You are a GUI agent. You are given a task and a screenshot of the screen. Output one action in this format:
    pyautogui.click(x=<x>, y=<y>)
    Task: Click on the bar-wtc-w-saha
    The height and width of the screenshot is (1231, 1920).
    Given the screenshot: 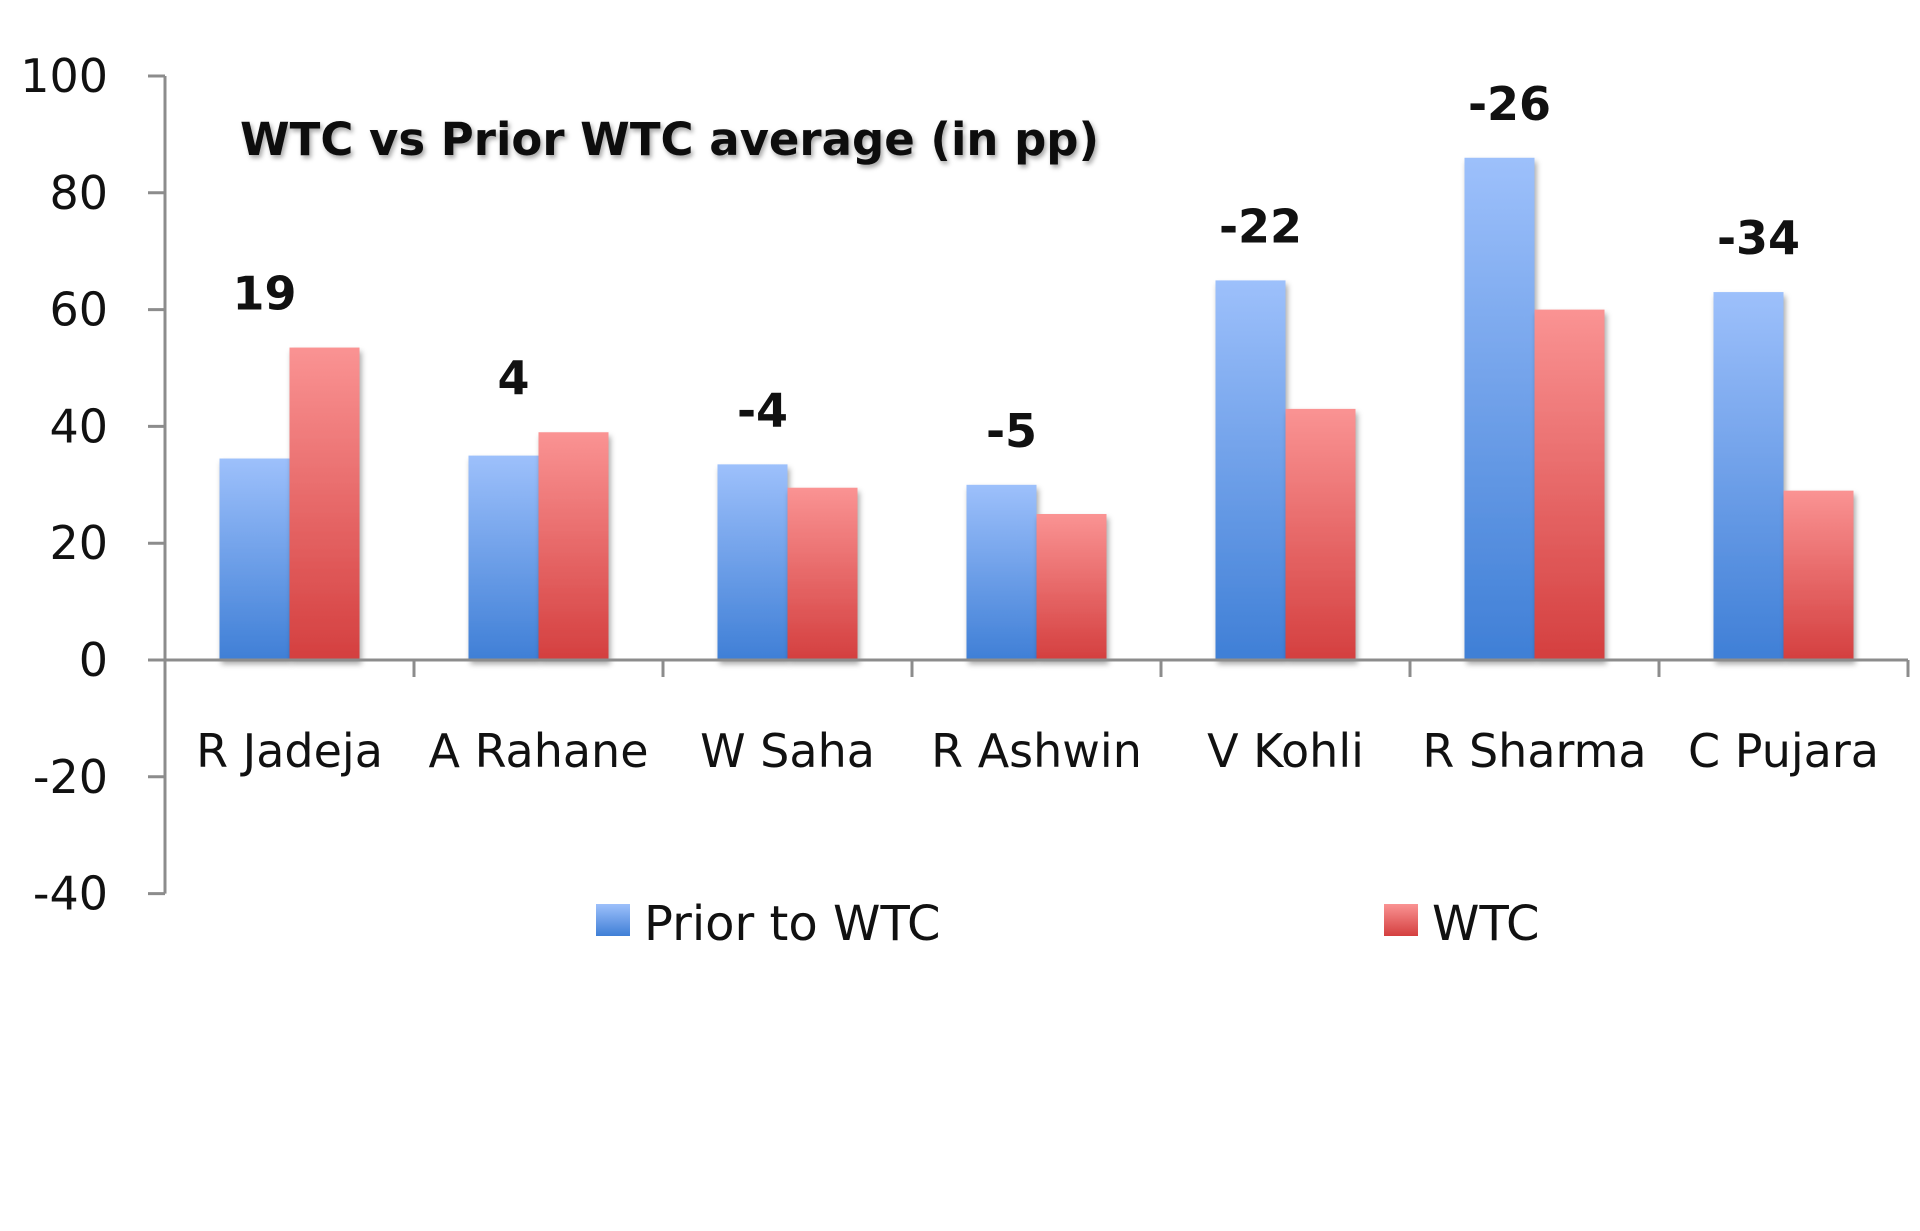 What is the action you would take?
    pyautogui.click(x=822, y=573)
    